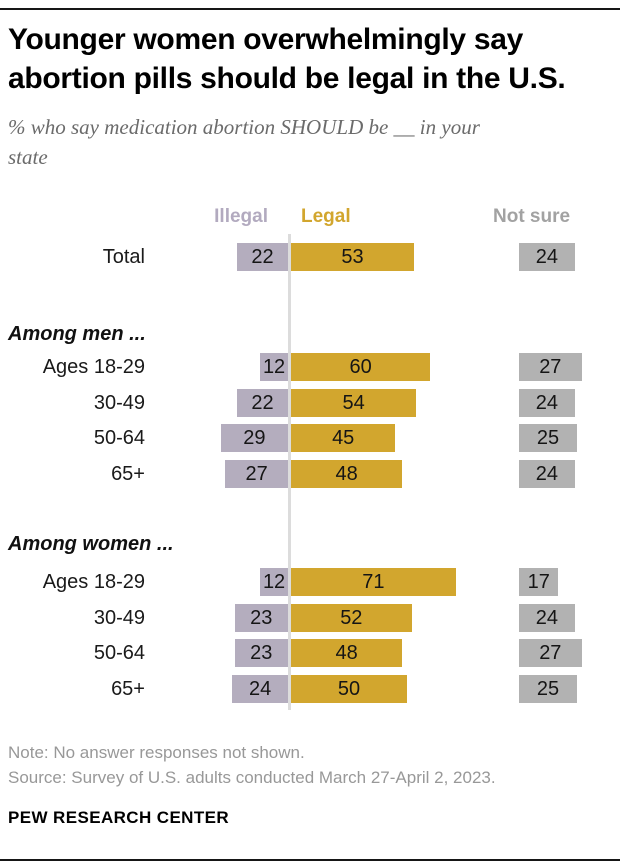 The width and height of the screenshot is (620, 868). I want to click on bar-legal: 53, so click(352, 257).